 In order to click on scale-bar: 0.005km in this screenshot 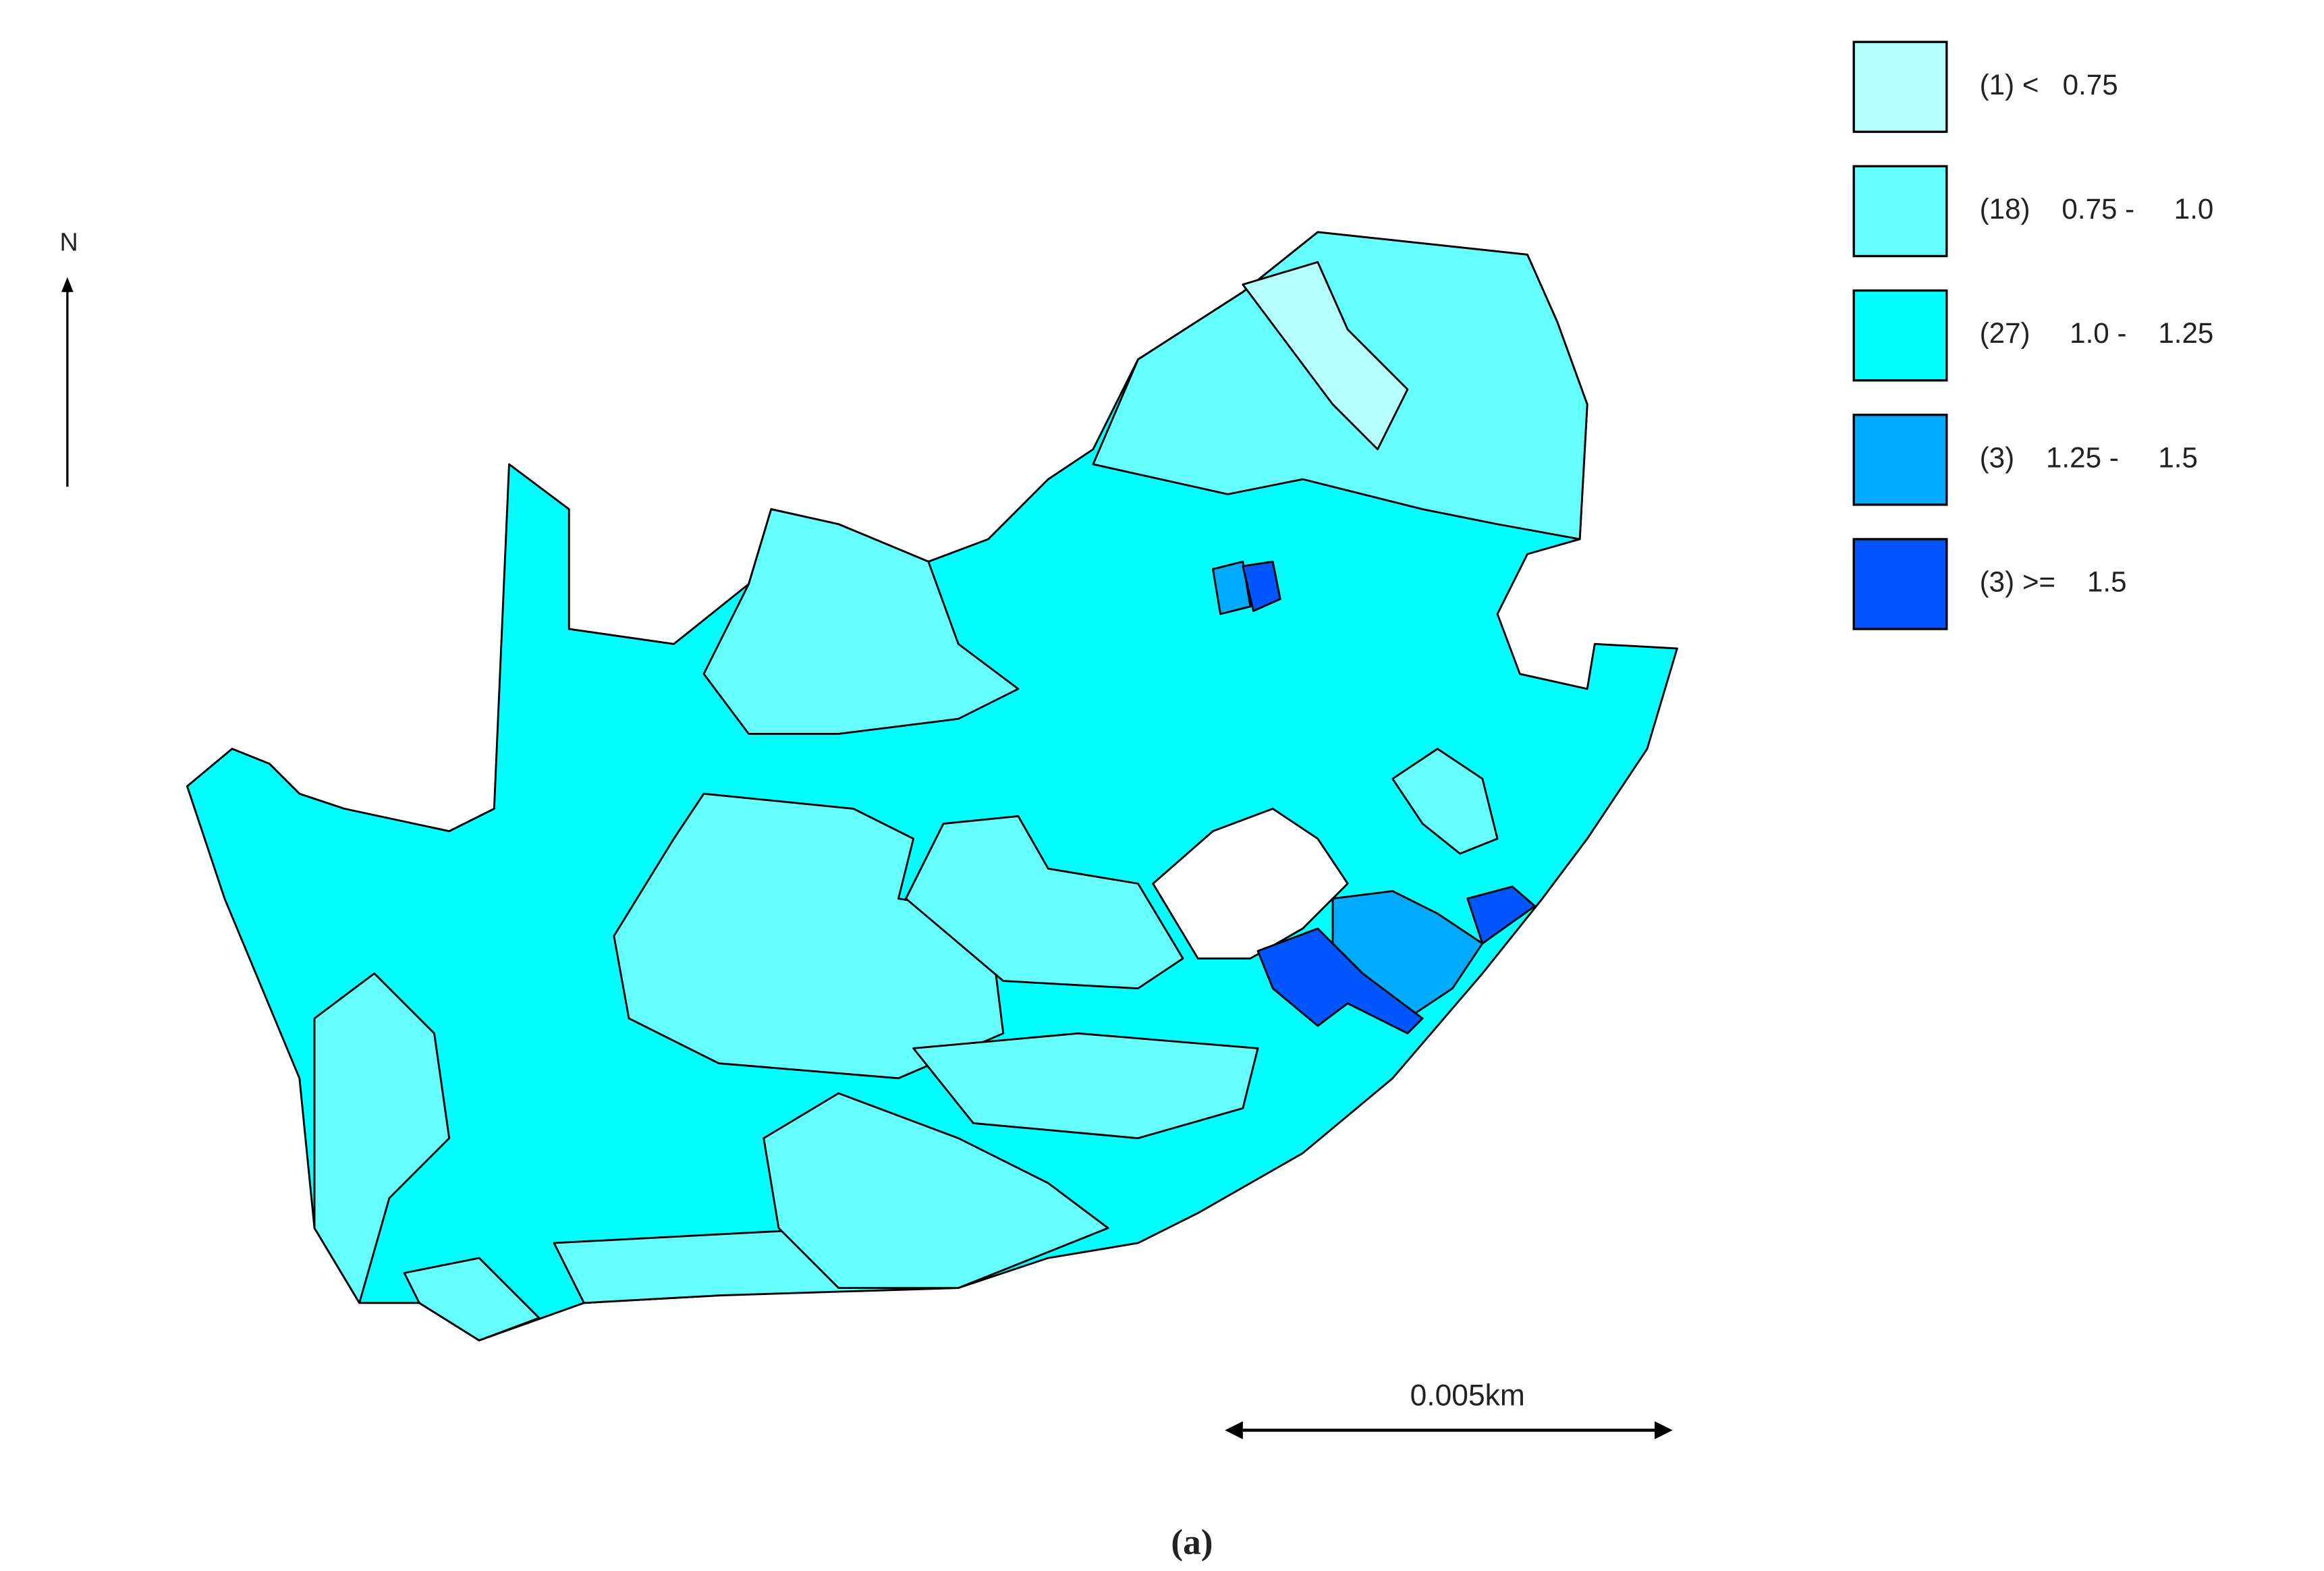, I will do `click(1449, 1409)`.